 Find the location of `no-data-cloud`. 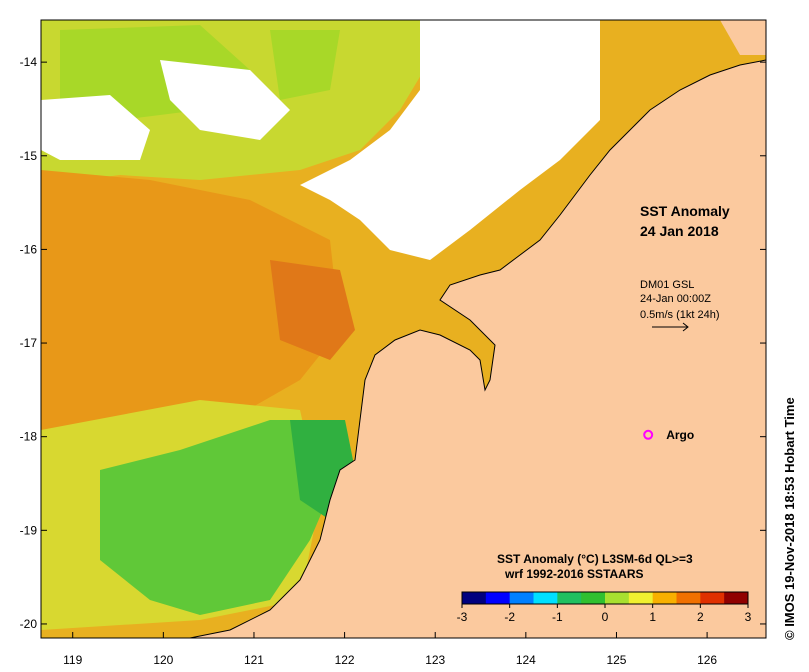

no-data-cloud is located at coordinates (450, 140).